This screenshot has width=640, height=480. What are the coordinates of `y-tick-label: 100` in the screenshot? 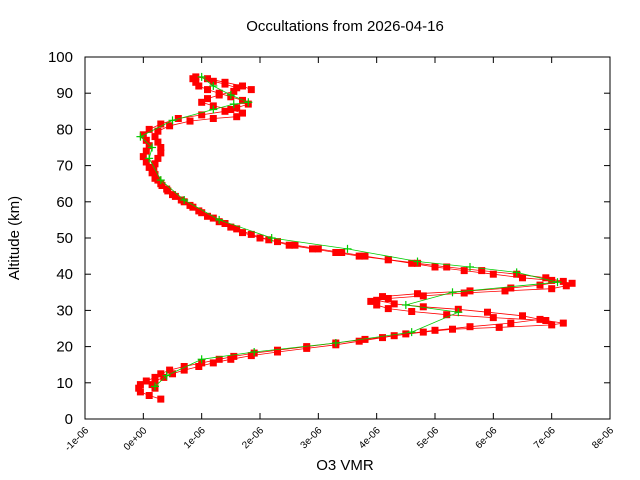 It's located at (60, 57).